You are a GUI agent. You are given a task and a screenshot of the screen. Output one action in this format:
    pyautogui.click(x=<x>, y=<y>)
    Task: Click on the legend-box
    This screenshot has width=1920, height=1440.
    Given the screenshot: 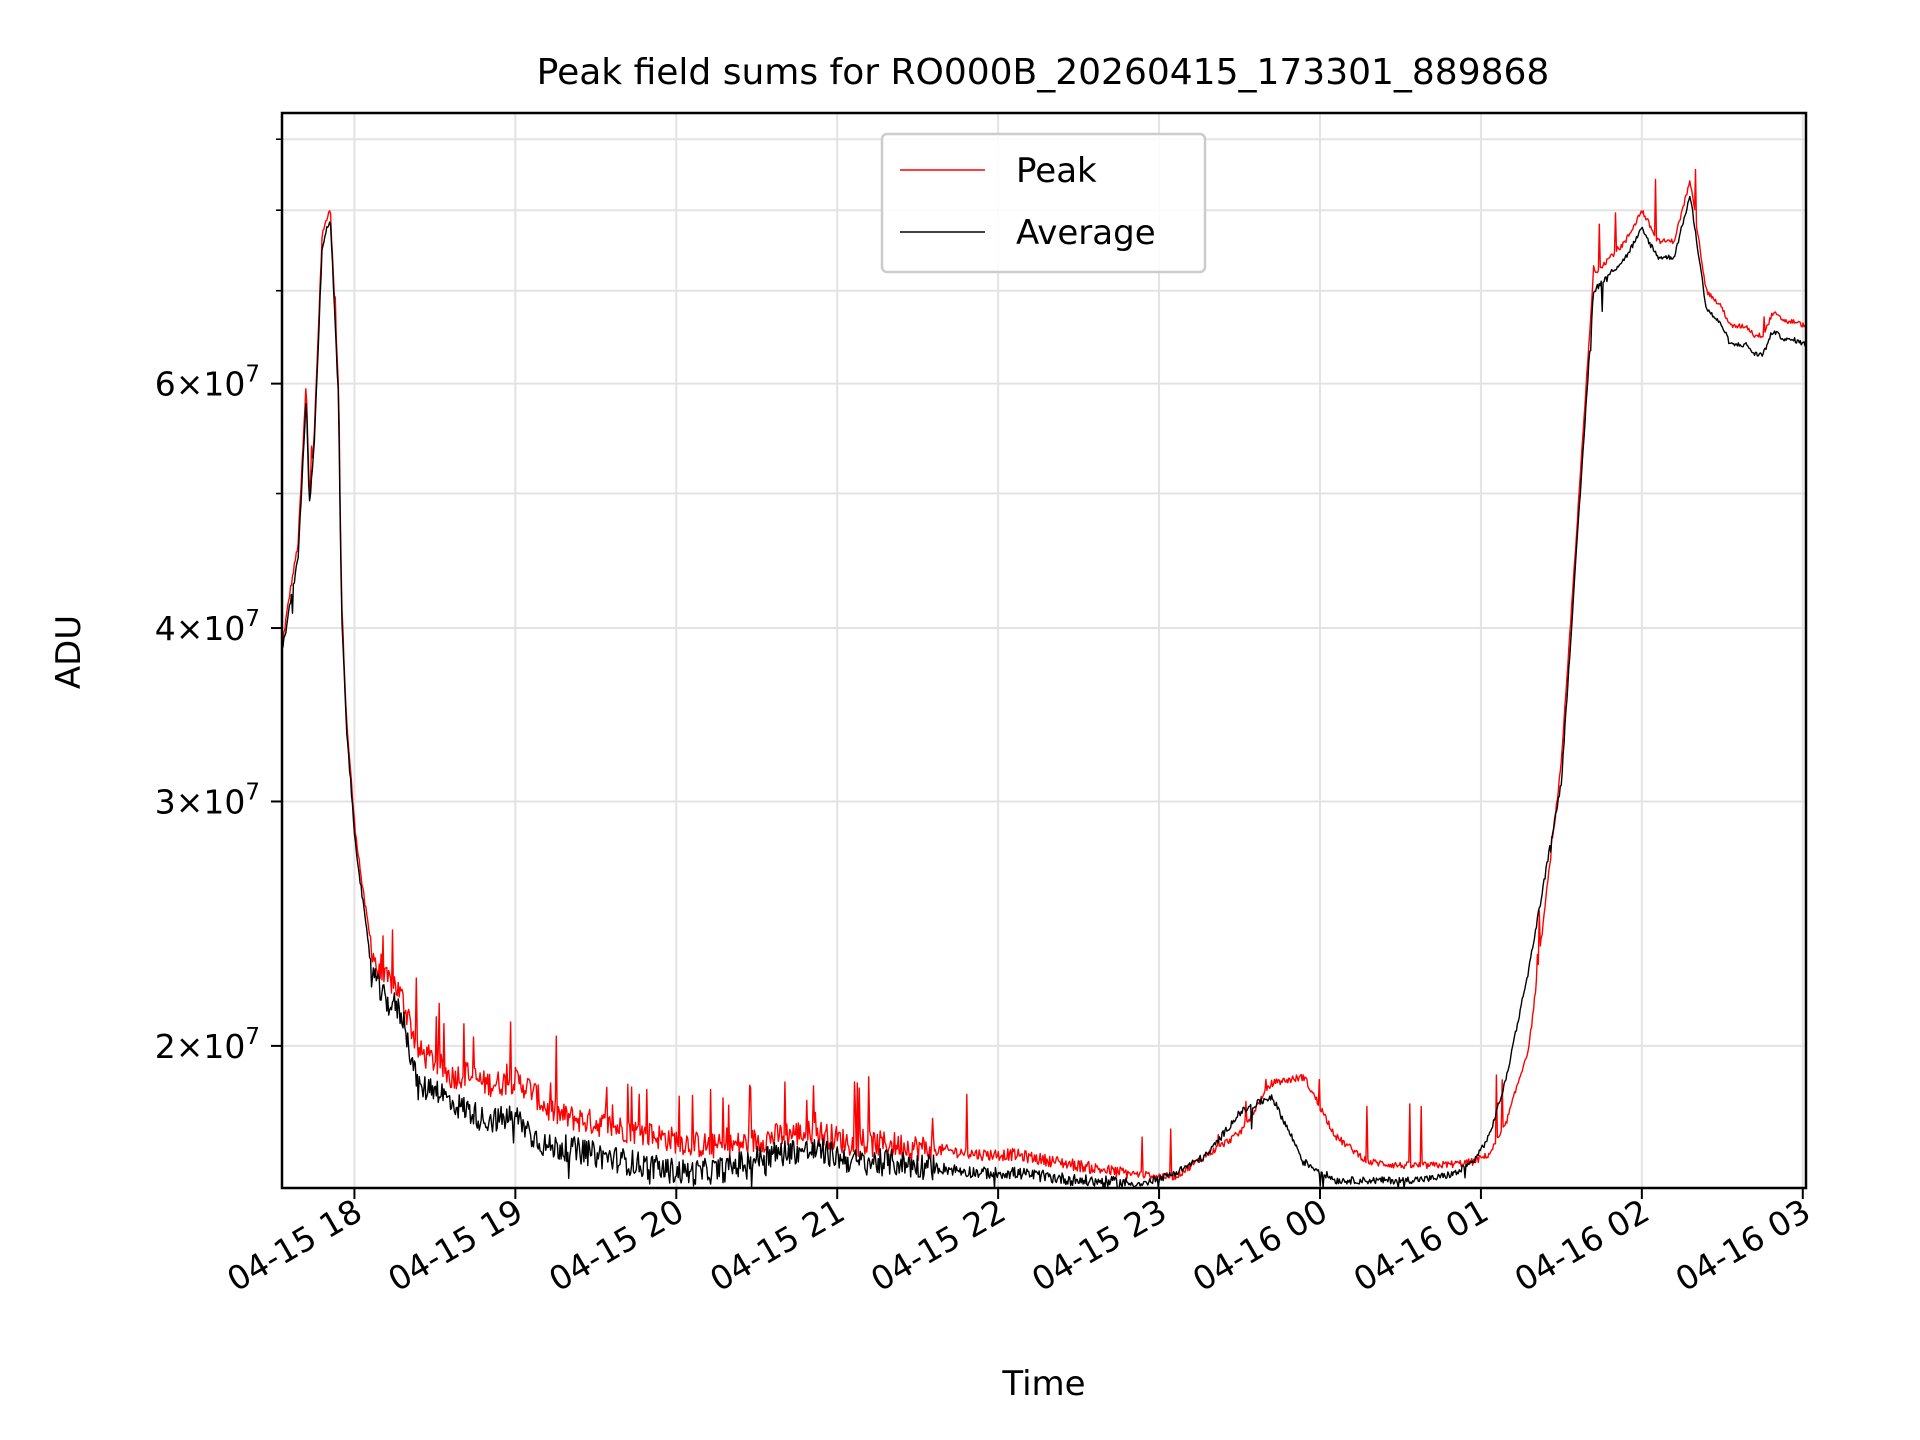 What is the action you would take?
    pyautogui.click(x=1043, y=203)
    